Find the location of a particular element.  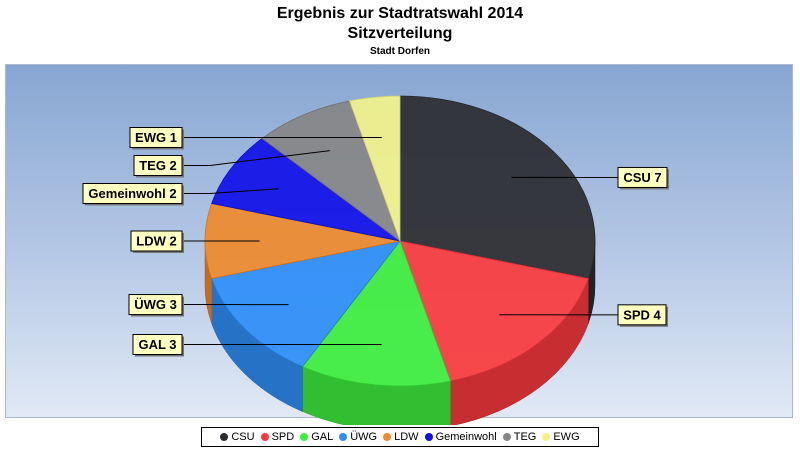

label-box-gemeinwohl is located at coordinates (132, 193).